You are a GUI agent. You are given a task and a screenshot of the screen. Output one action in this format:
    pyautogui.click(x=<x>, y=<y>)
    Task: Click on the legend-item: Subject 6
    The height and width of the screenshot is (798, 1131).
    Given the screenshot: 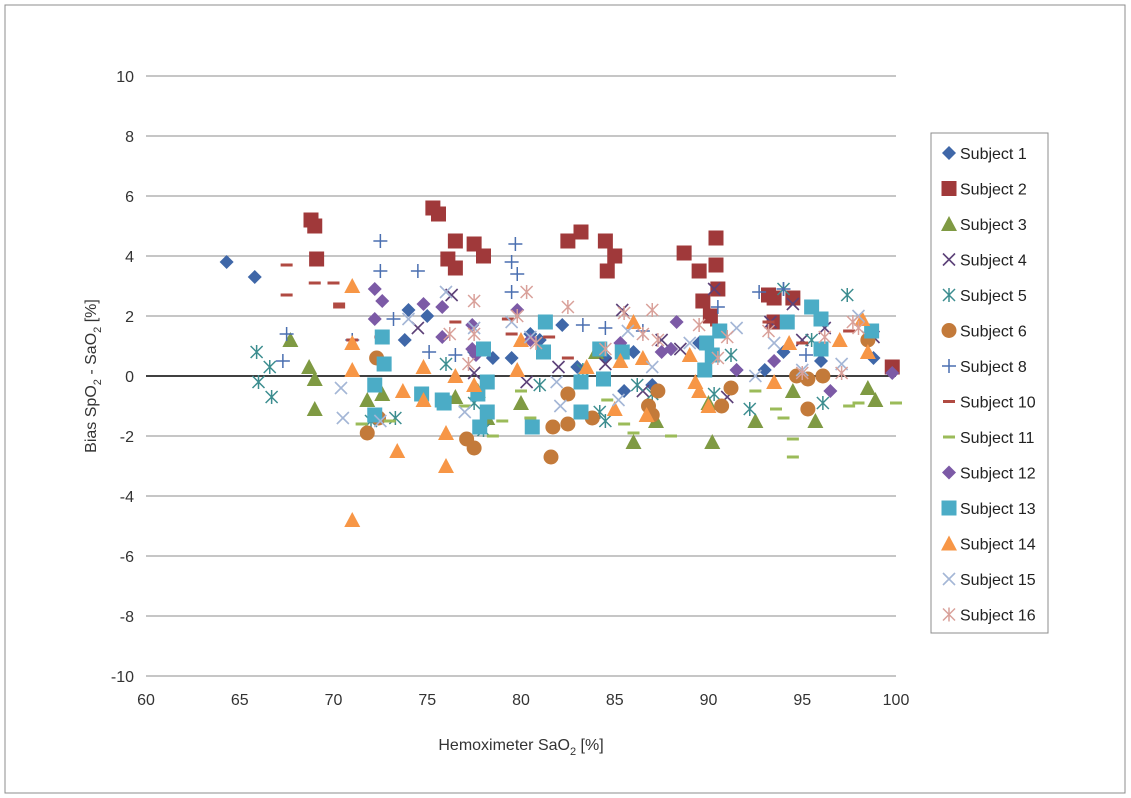 What is the action you would take?
    pyautogui.click(x=984, y=332)
    